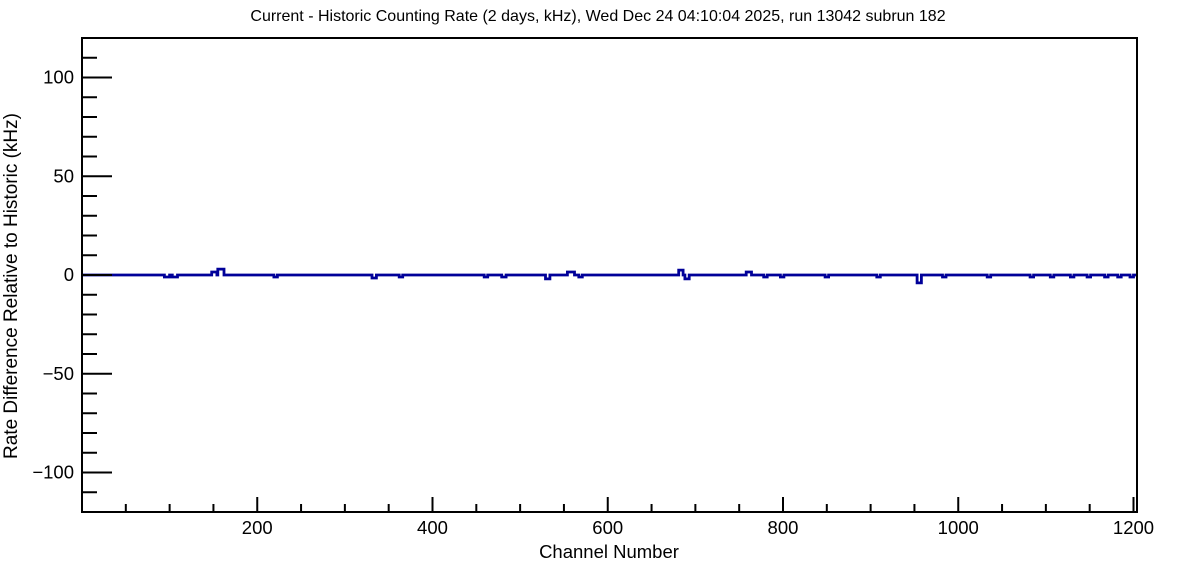 The height and width of the screenshot is (572, 1196). I want to click on x-axis-title: Channel Number, so click(609, 551).